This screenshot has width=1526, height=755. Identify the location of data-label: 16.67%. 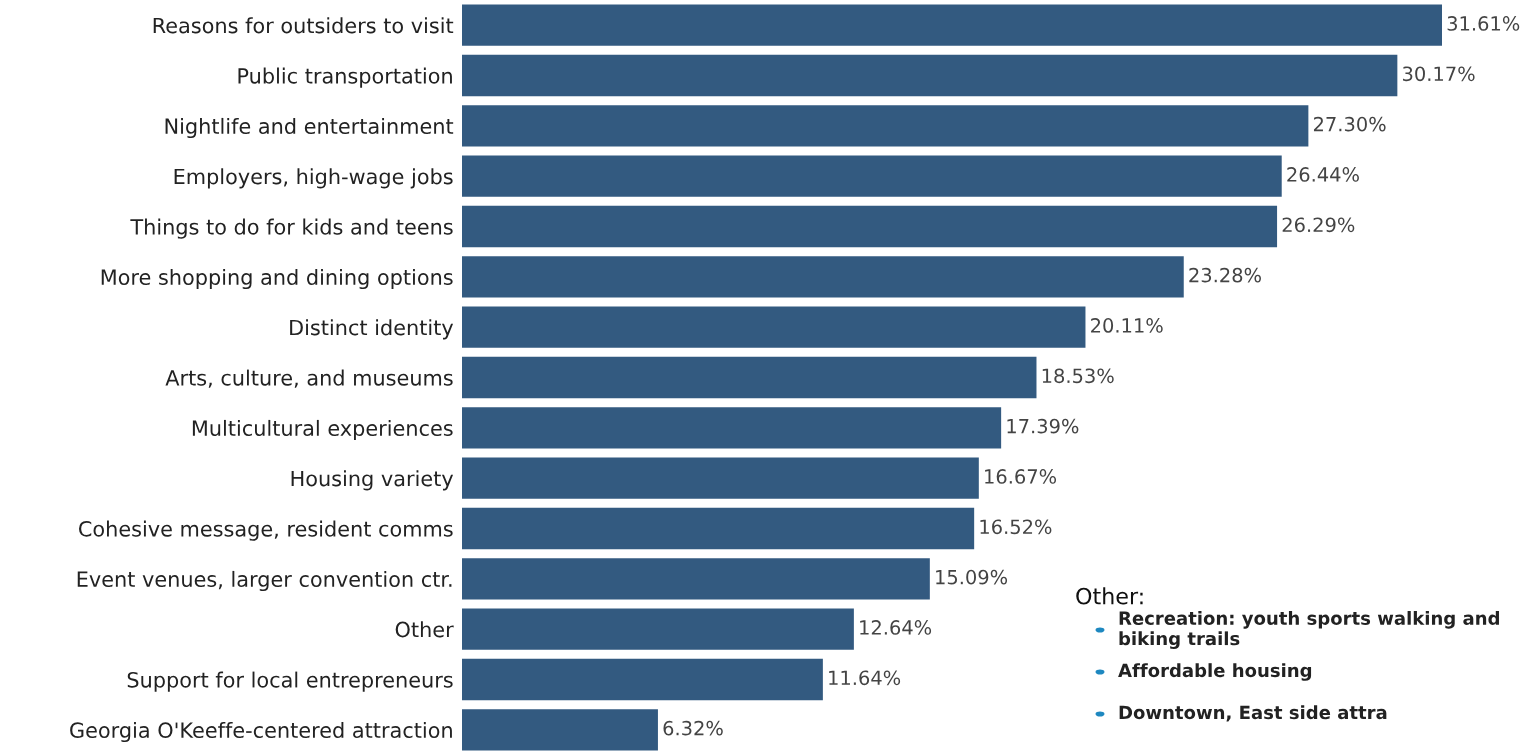
(1021, 476).